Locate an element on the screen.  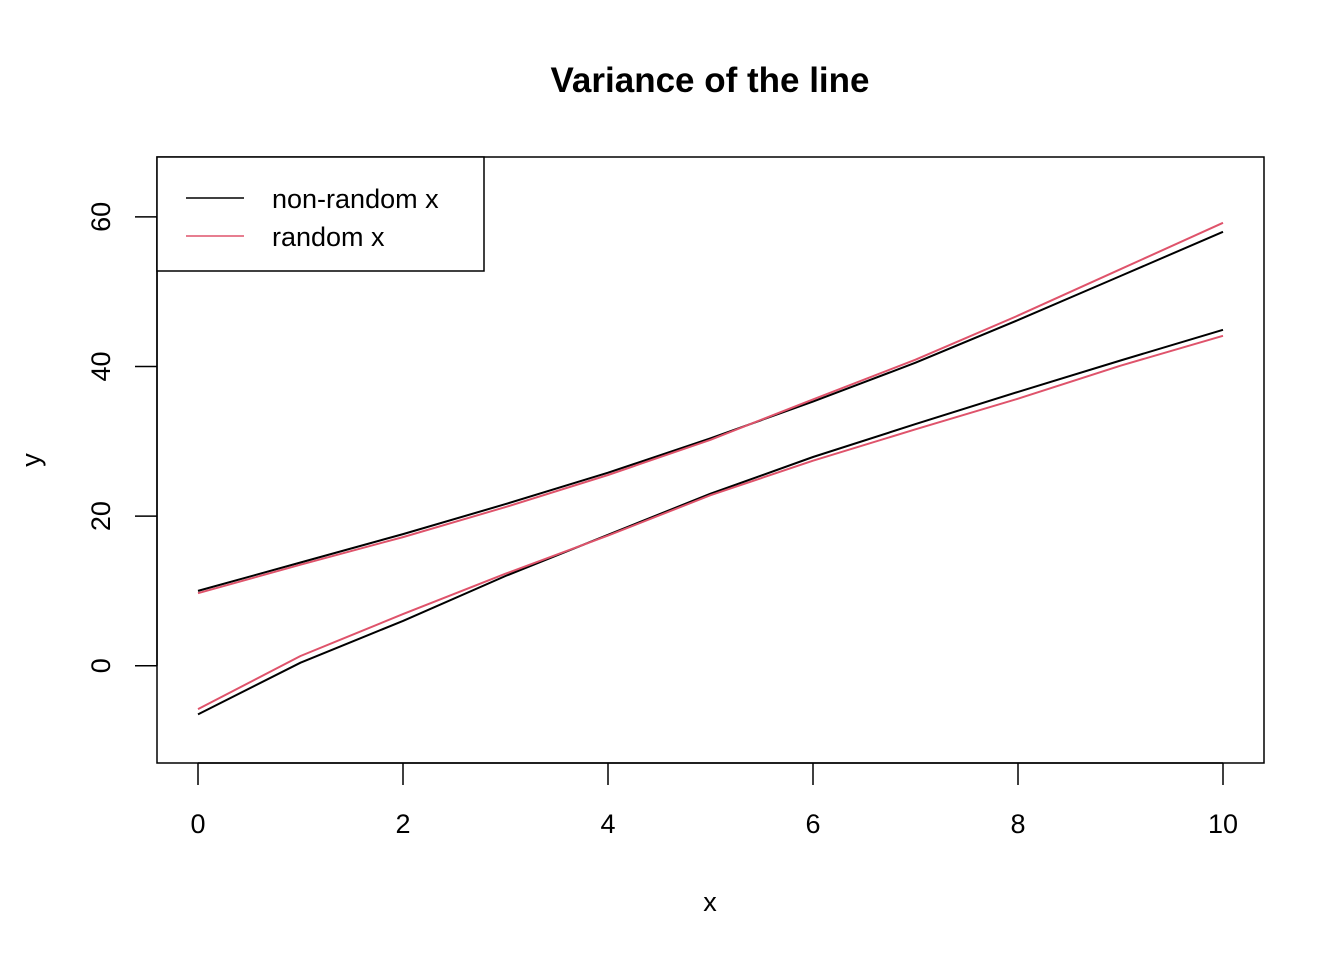
y-tick-label: 40 is located at coordinates (101, 366).